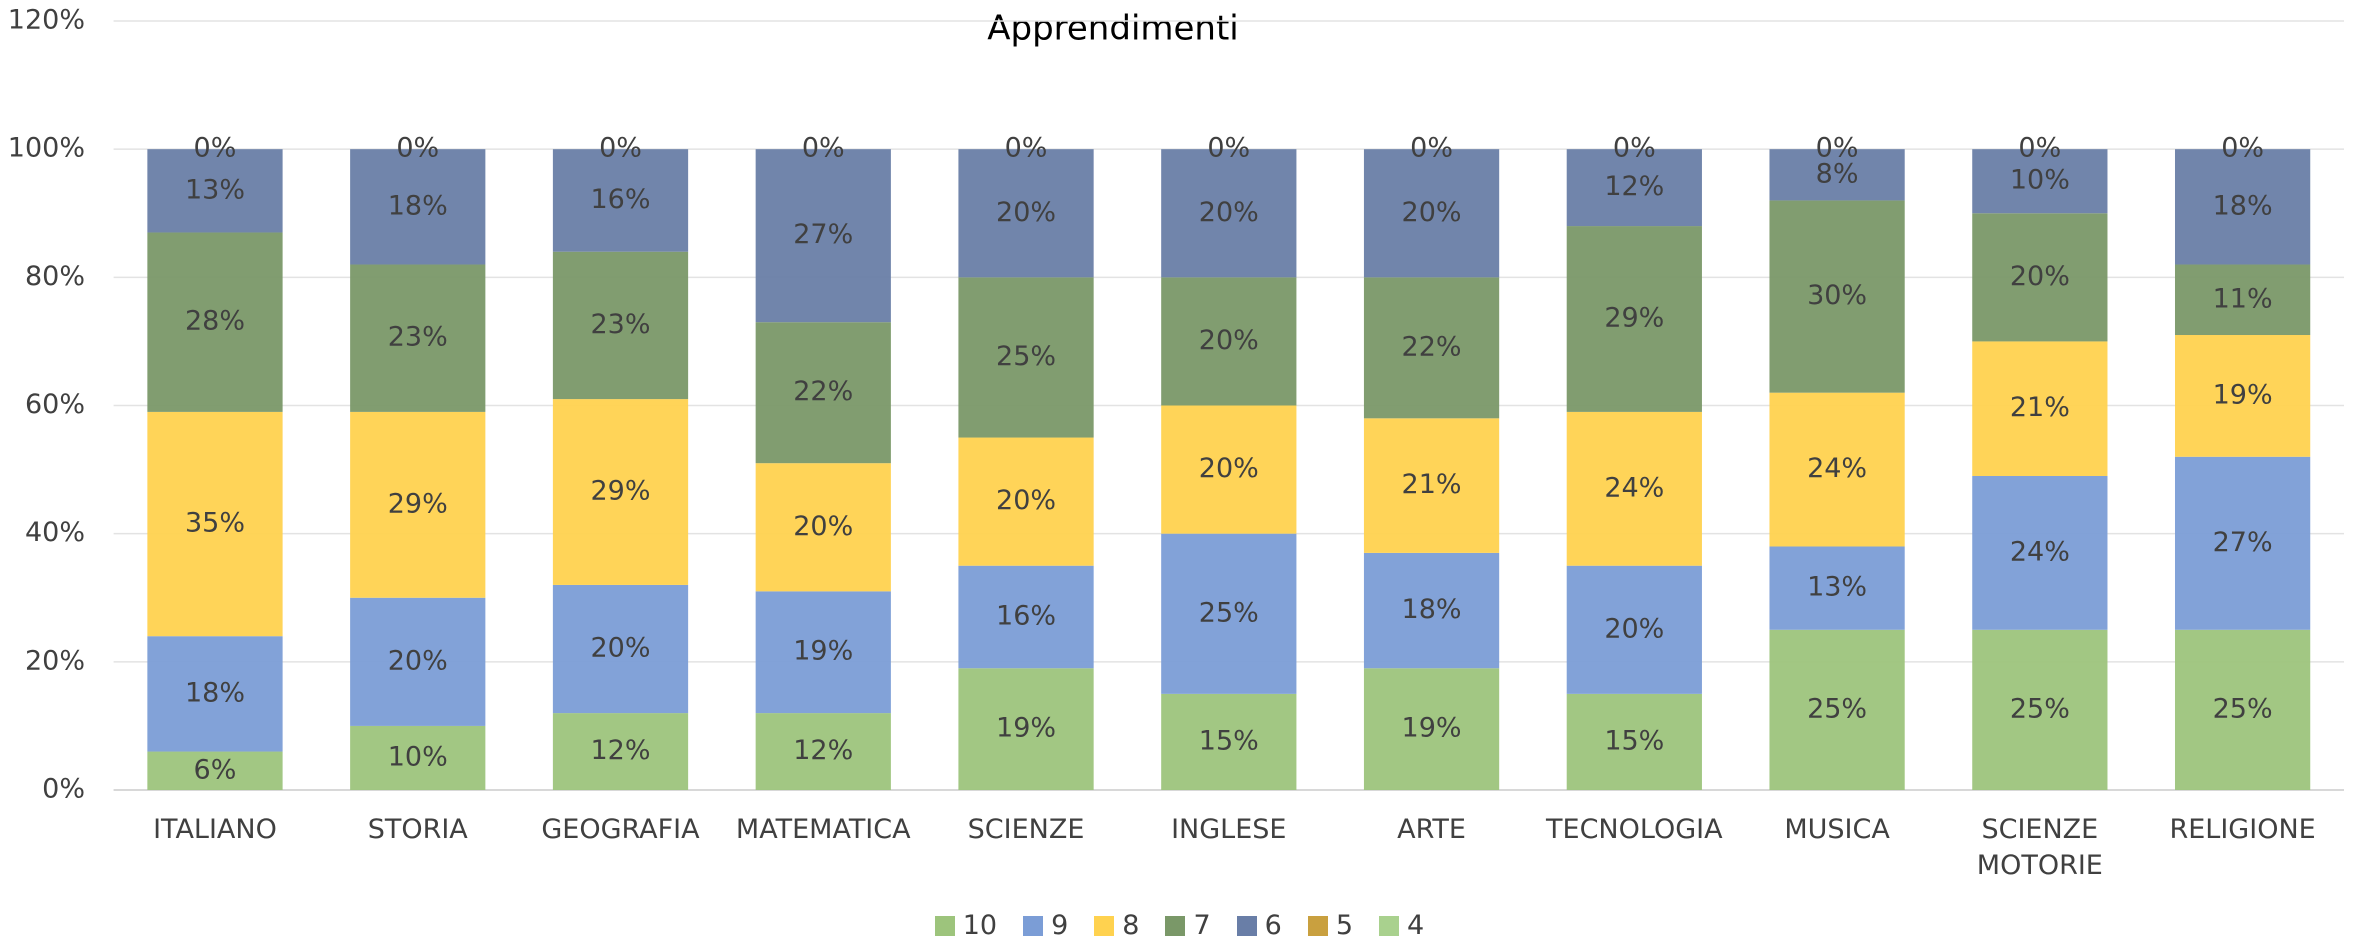 The width and height of the screenshot is (2359, 946). I want to click on data-label: 25%, so click(2243, 708).